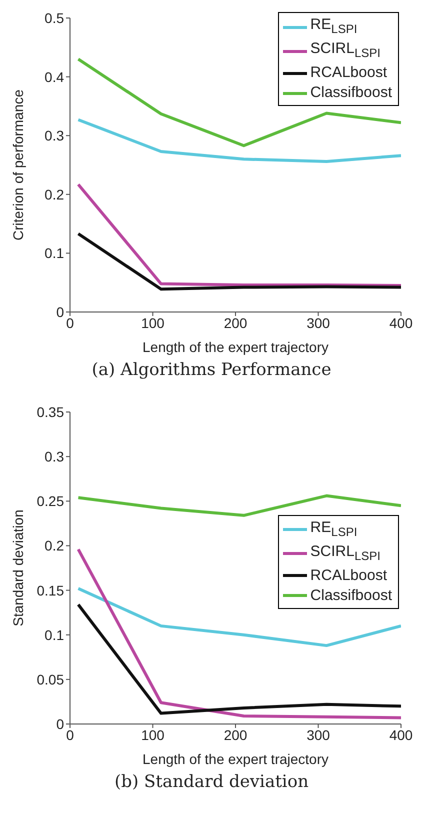 Image resolution: width=423 pixels, height=829 pixels. I want to click on y-tick-label: 0.15, so click(50, 590).